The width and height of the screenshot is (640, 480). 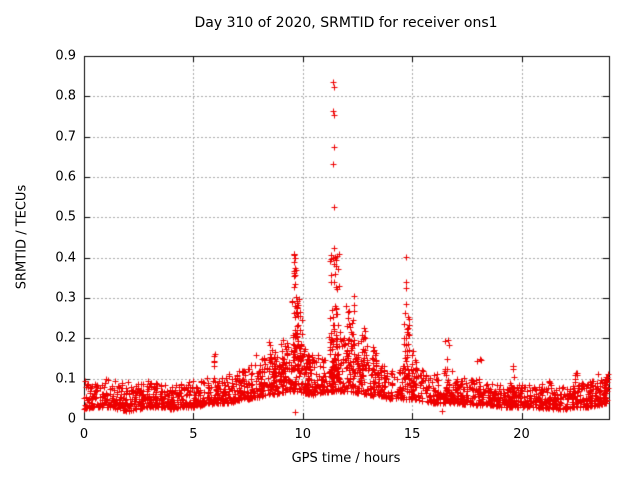 What do you see at coordinates (22, 237) in the screenshot?
I see `y-axis-label: SRMTID / TECUs` at bounding box center [22, 237].